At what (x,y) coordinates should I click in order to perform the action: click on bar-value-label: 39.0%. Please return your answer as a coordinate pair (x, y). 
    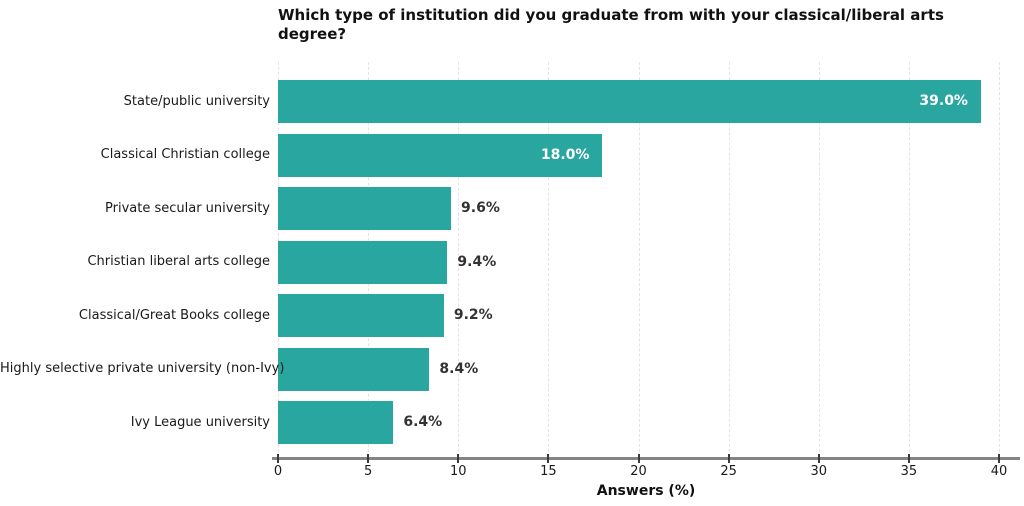
    Looking at the image, I should click on (943, 101).